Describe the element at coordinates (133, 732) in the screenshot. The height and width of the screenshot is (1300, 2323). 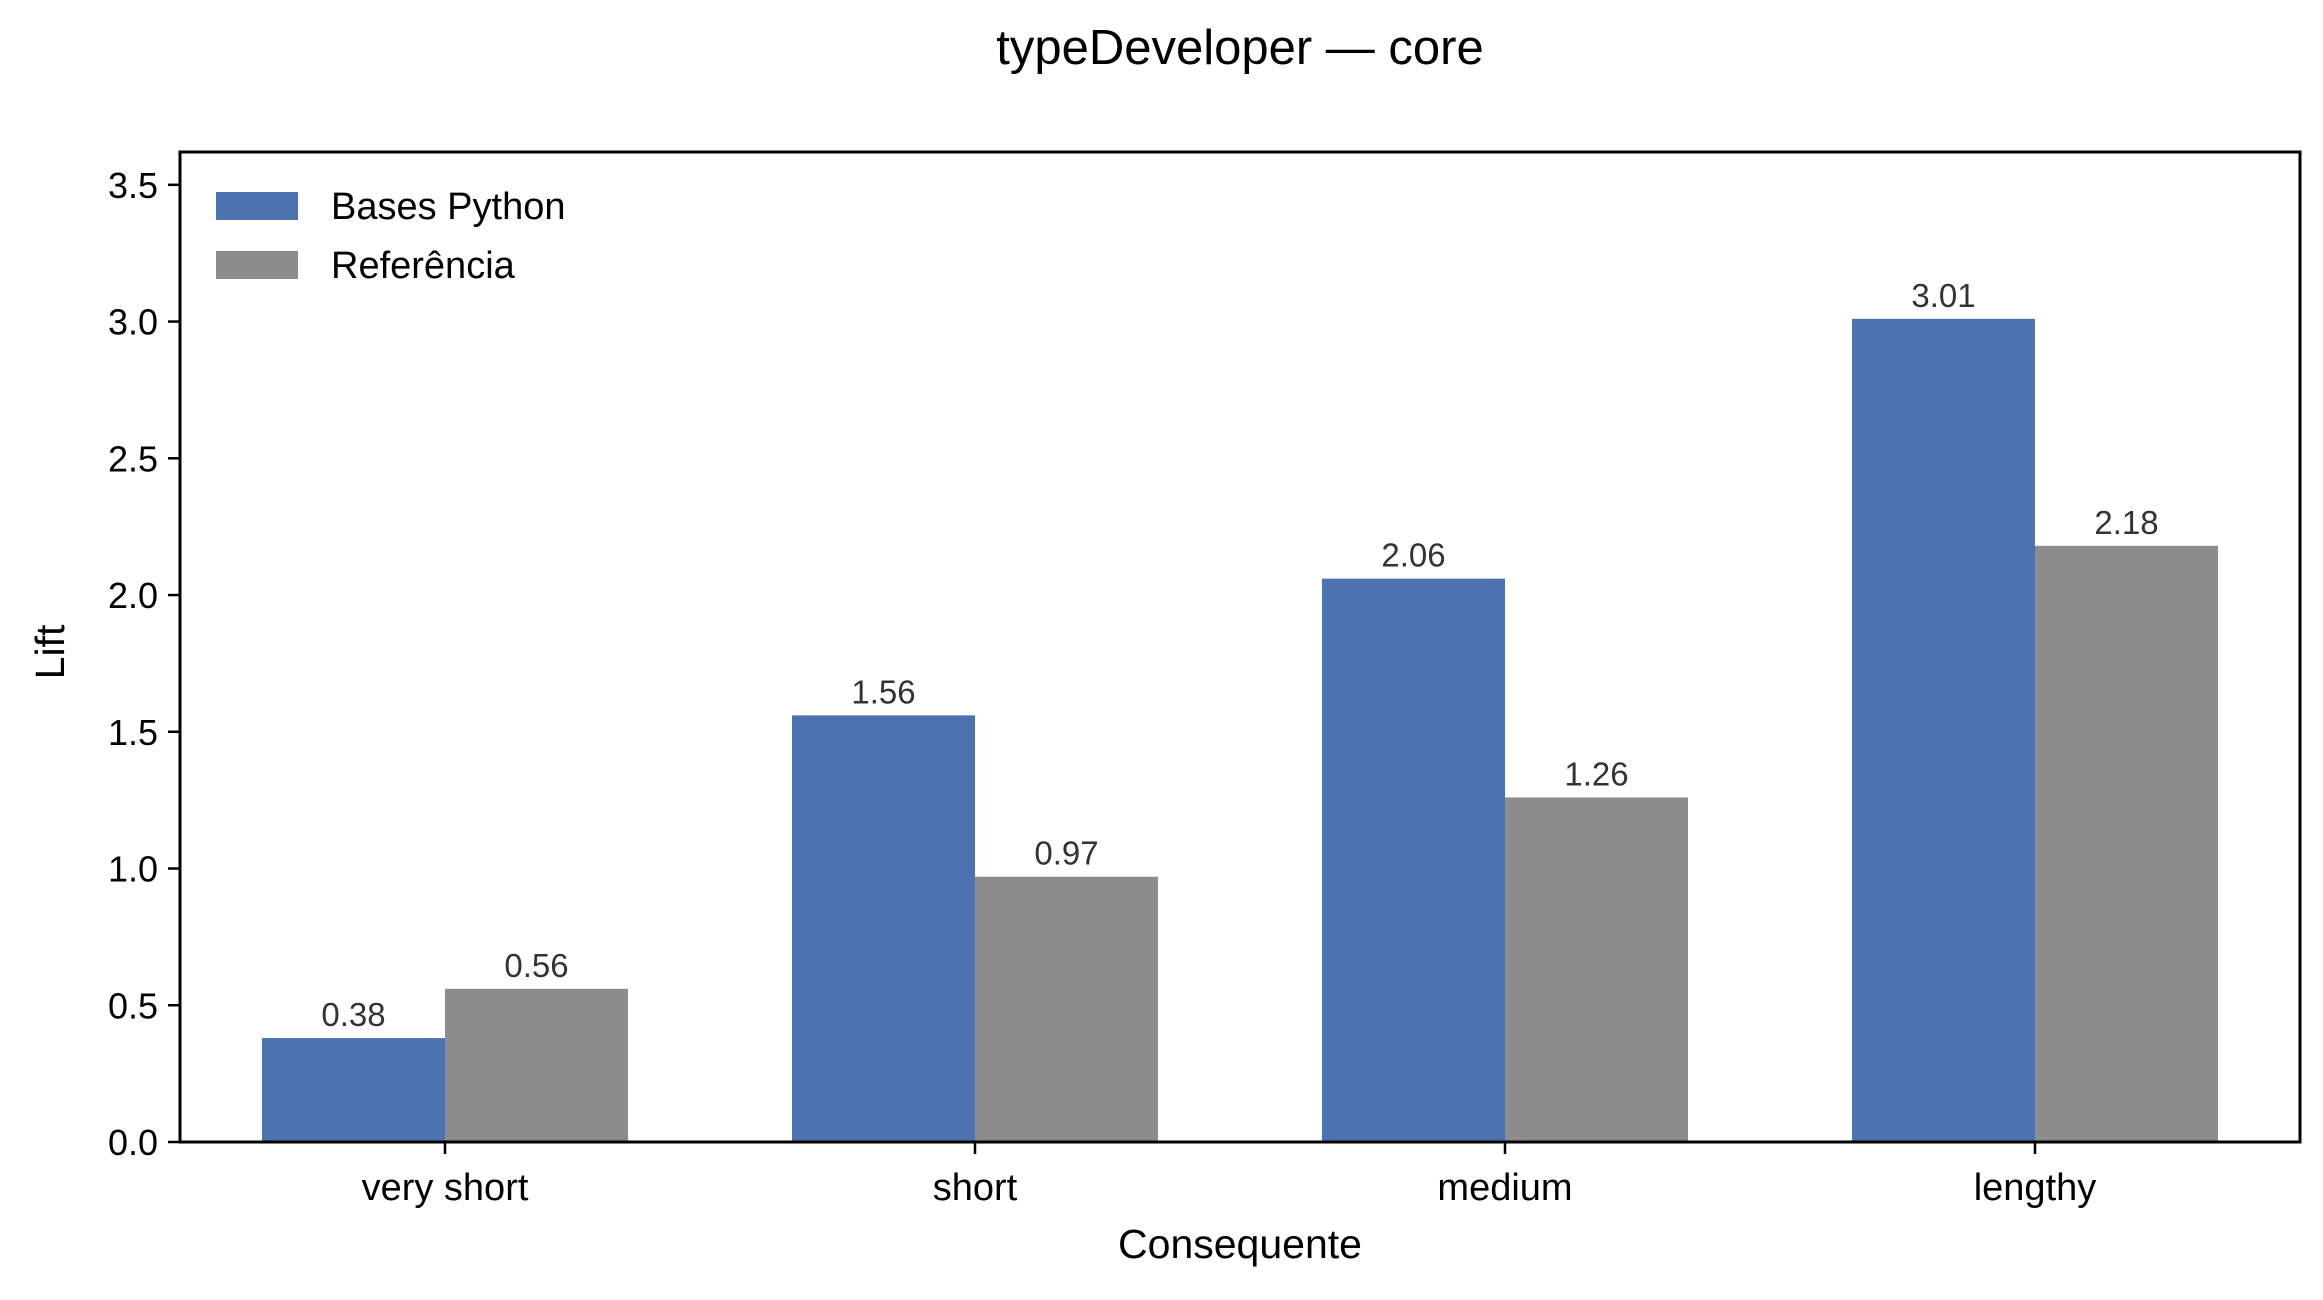
I see `y-tick-label: 1.5` at that location.